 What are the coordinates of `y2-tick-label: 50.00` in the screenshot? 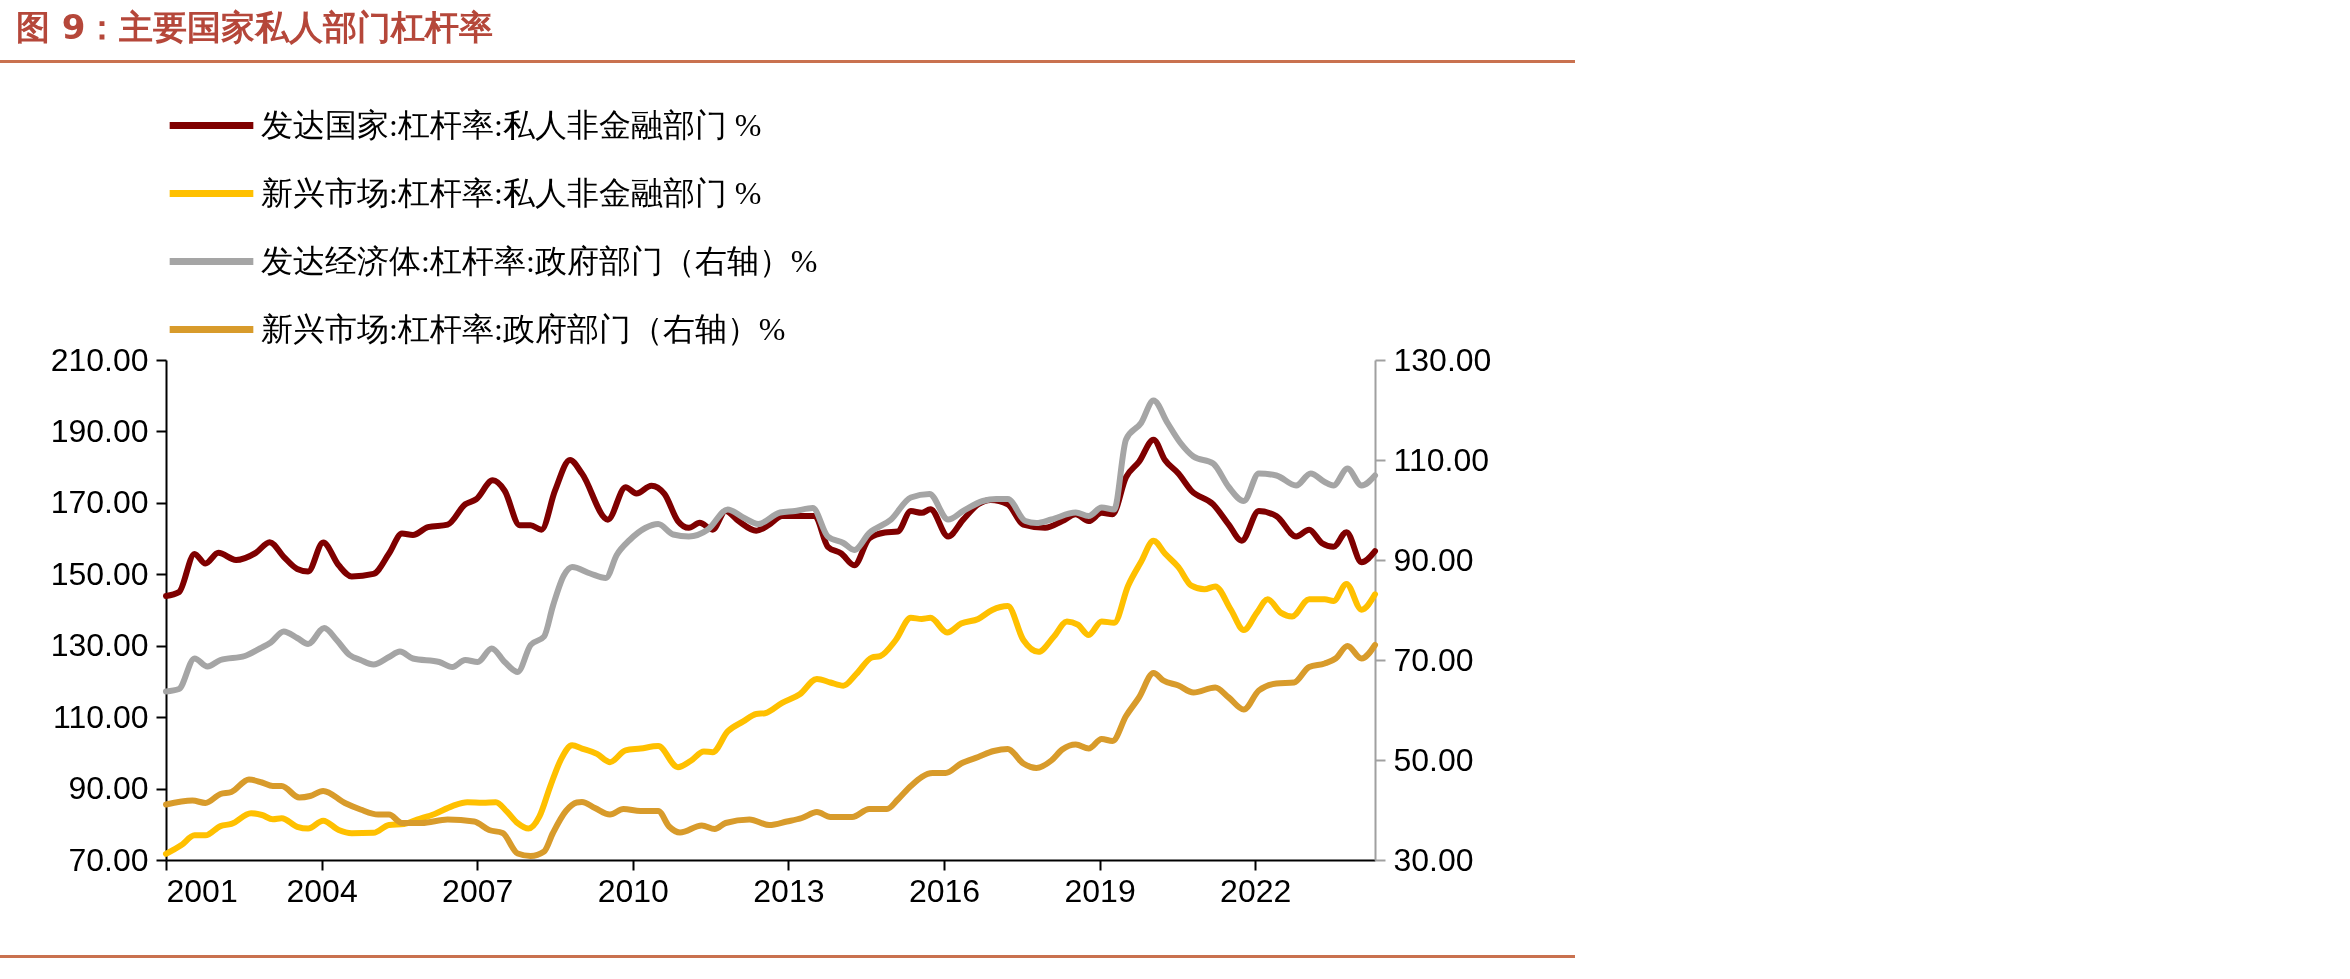 It's located at (1433, 759).